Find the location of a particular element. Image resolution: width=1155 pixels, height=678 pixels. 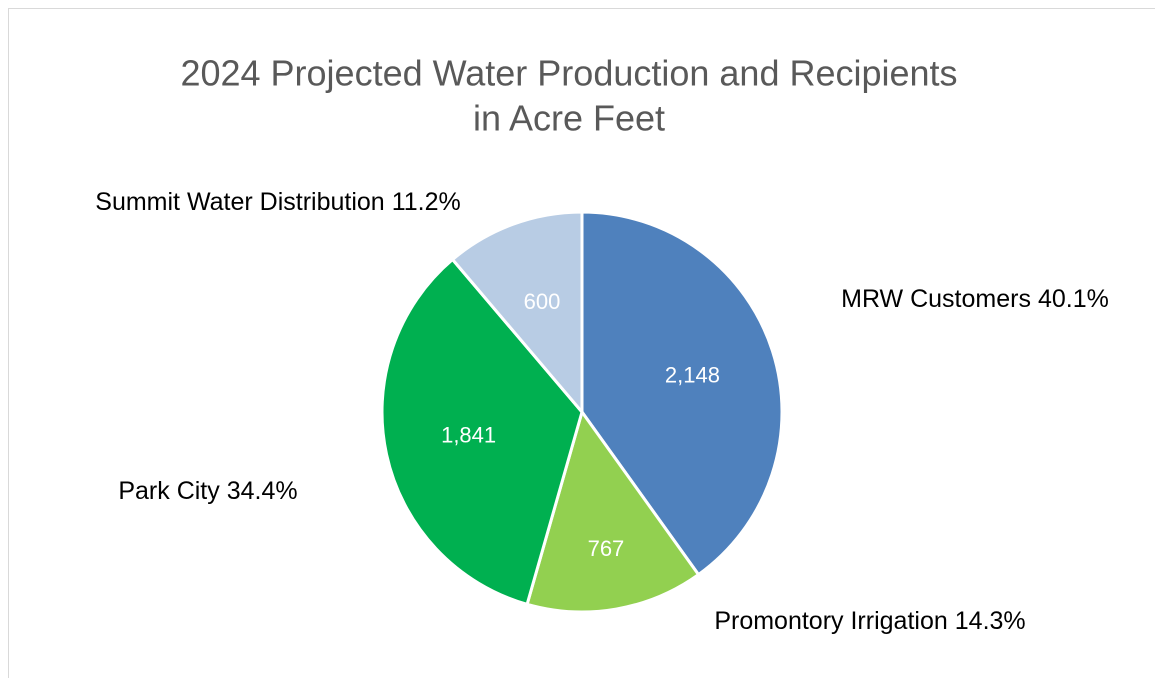

category-label: Summit Water Distribution 11.2% is located at coordinates (277, 202).